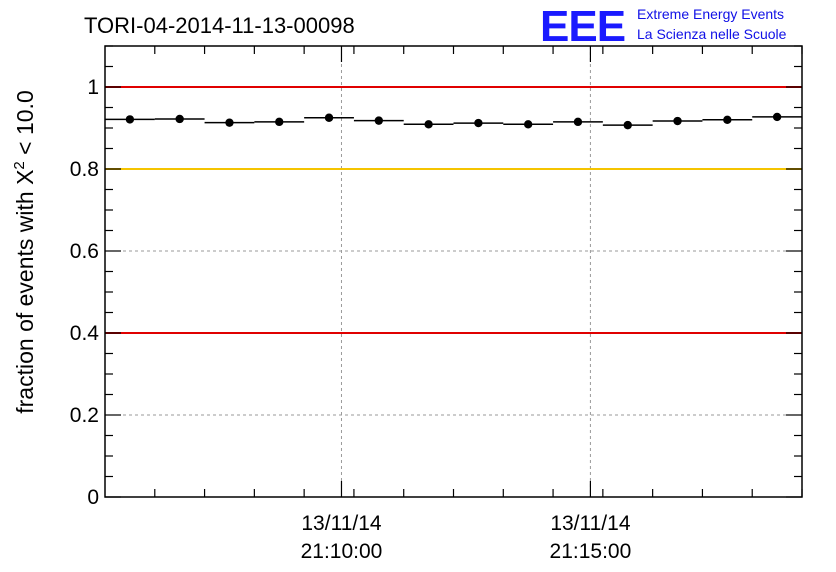  I want to click on y-label-suffix: < 10.0, so click(25, 125).